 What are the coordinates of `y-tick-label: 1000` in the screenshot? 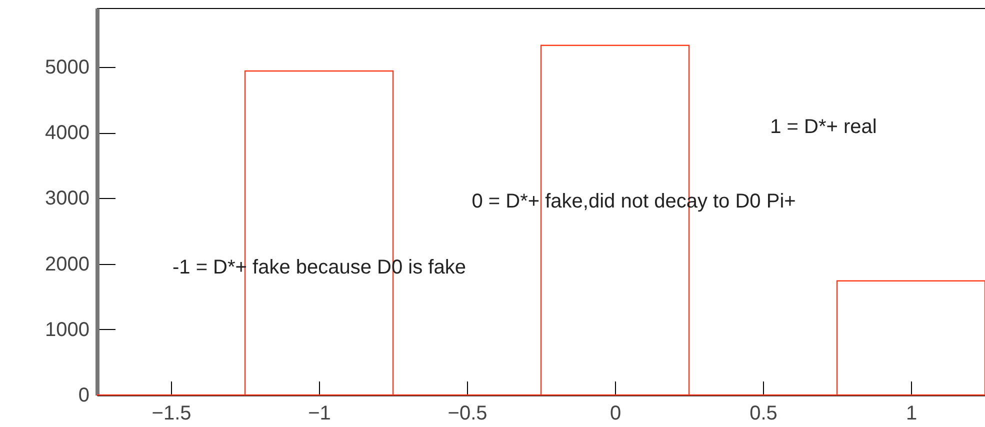 It's located at (67, 329).